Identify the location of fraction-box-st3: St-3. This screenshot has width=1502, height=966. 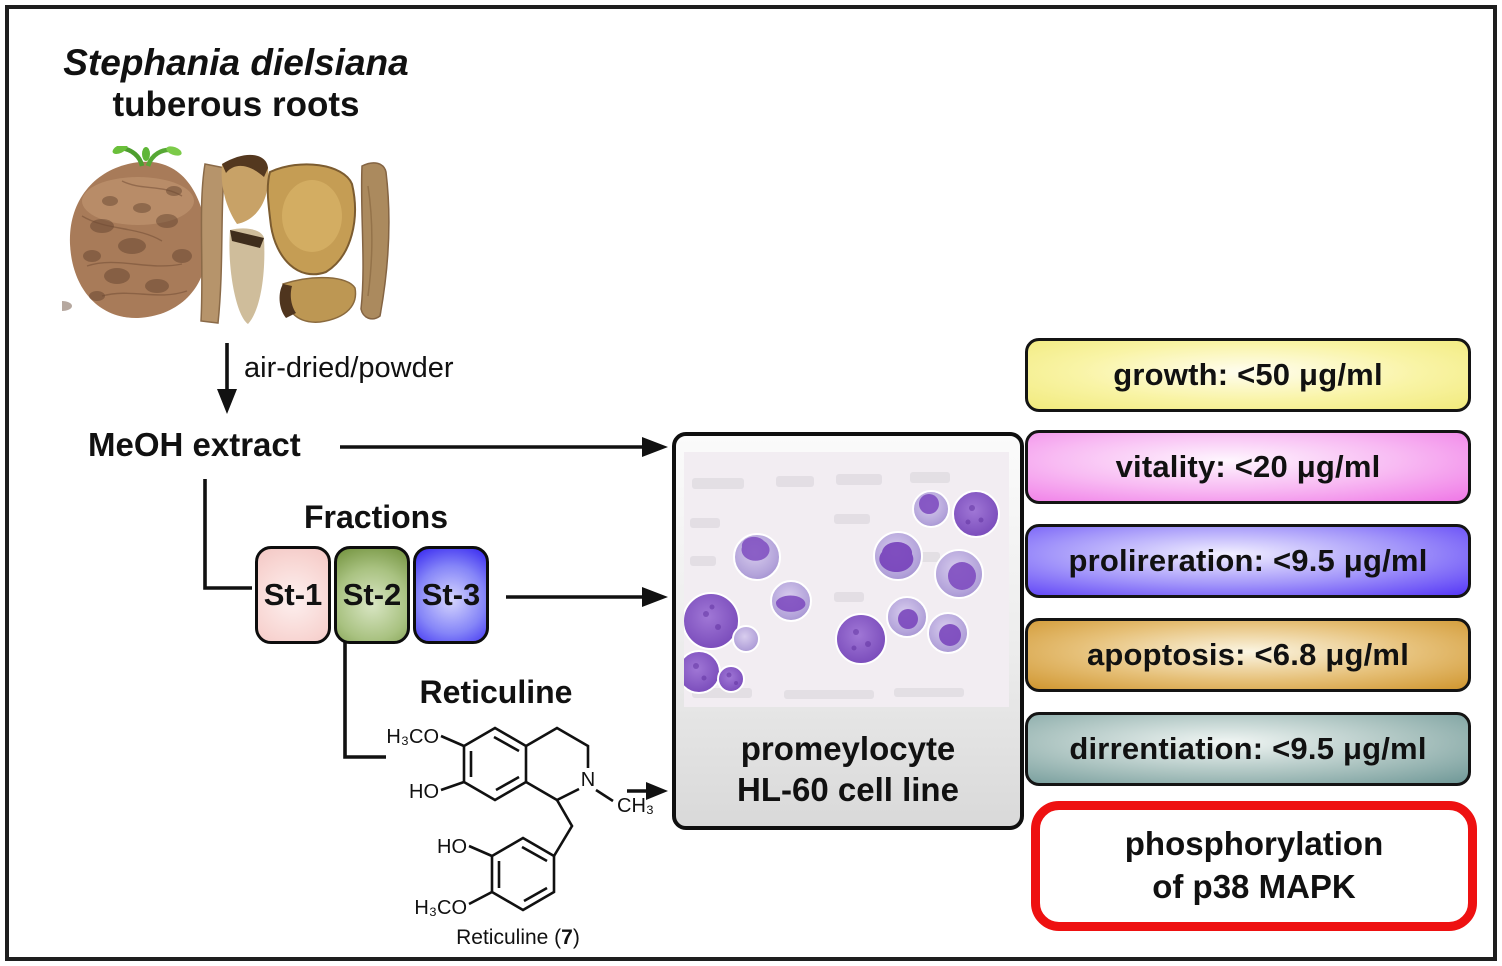
(451, 595).